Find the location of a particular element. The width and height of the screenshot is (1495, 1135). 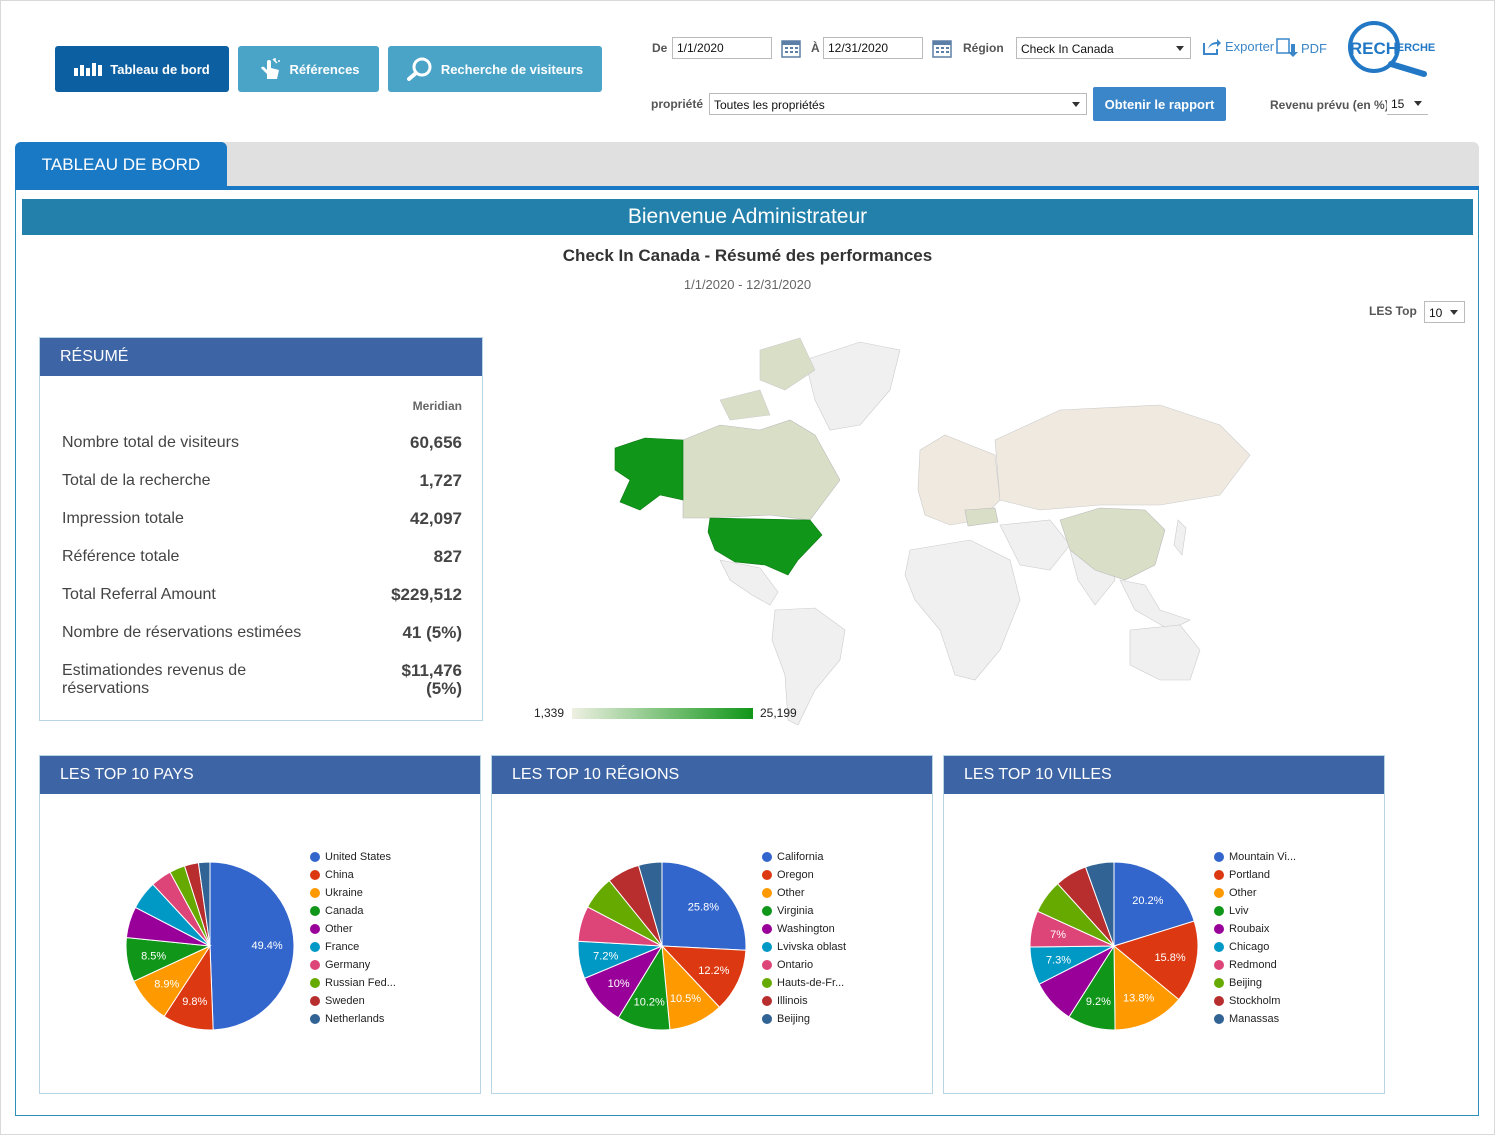

from-date-input is located at coordinates (722, 48).